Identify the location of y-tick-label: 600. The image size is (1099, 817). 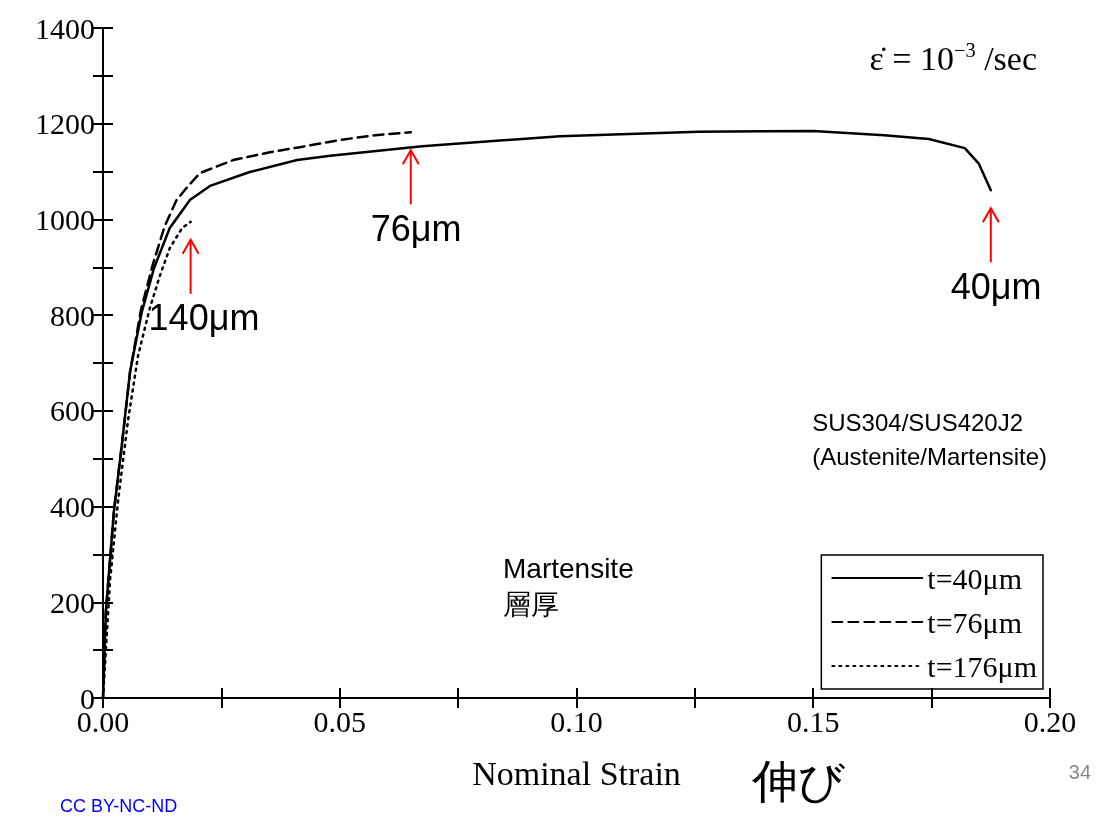
(72, 411).